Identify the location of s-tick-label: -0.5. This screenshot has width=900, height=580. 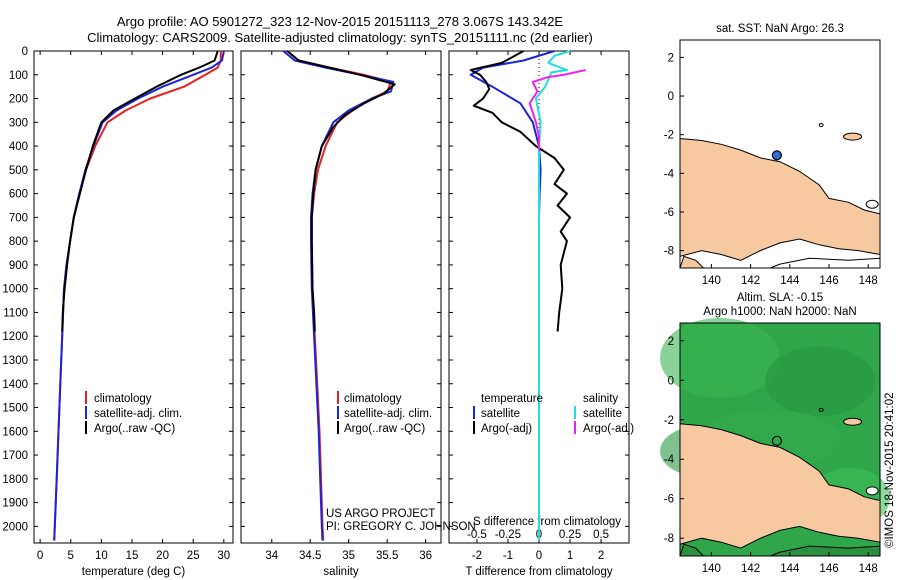
(477, 535).